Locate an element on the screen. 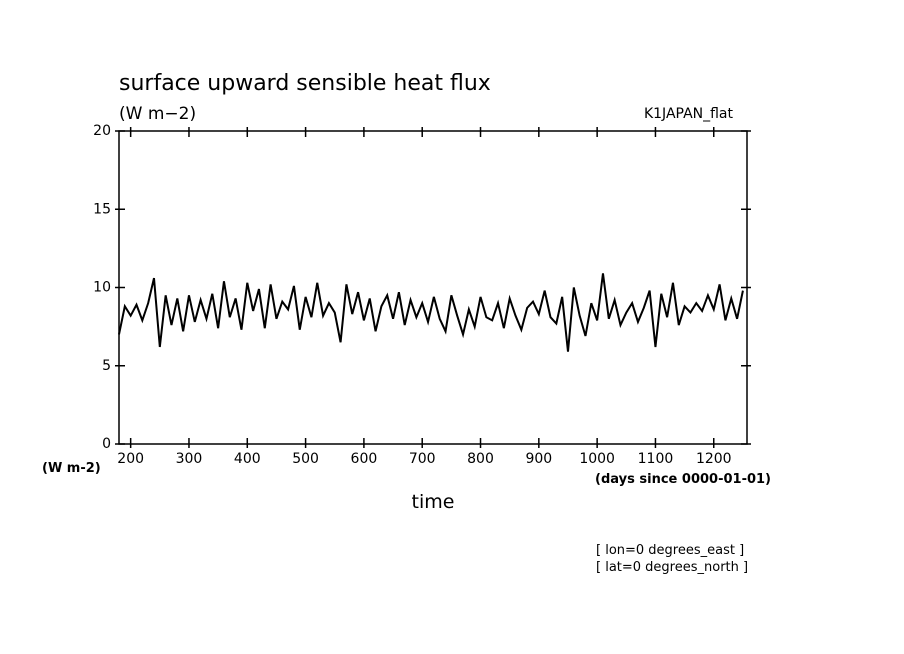 The width and height of the screenshot is (904, 654). x-tick-label: 600 is located at coordinates (364, 459).